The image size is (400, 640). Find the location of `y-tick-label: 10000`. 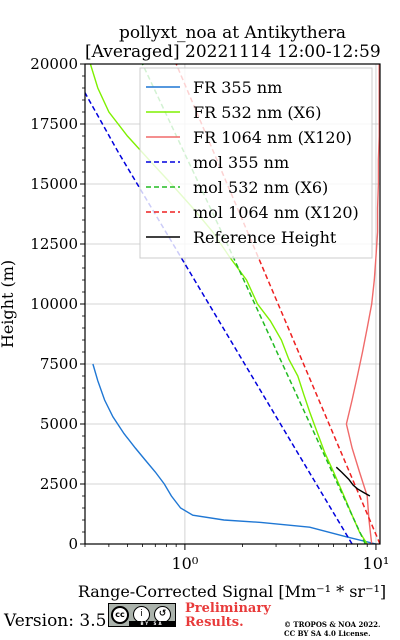

y-tick-label: 10000 is located at coordinates (54, 304).